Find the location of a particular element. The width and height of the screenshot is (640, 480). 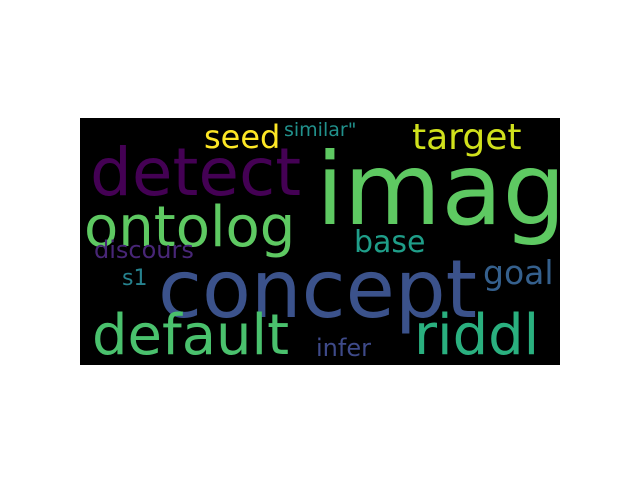

word-riddl: riddl is located at coordinates (477, 334).